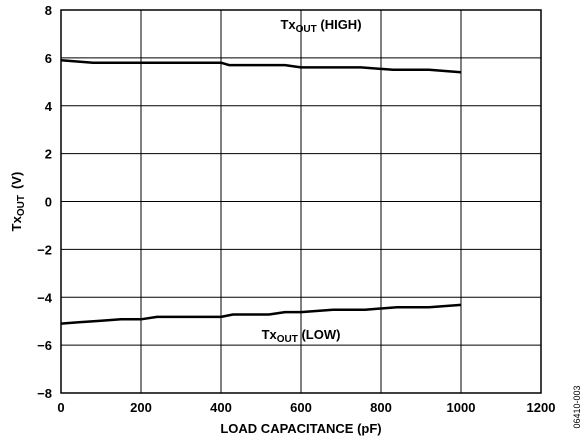  Describe the element at coordinates (60, 407) in the screenshot. I see `x-tick-label: 0` at that location.